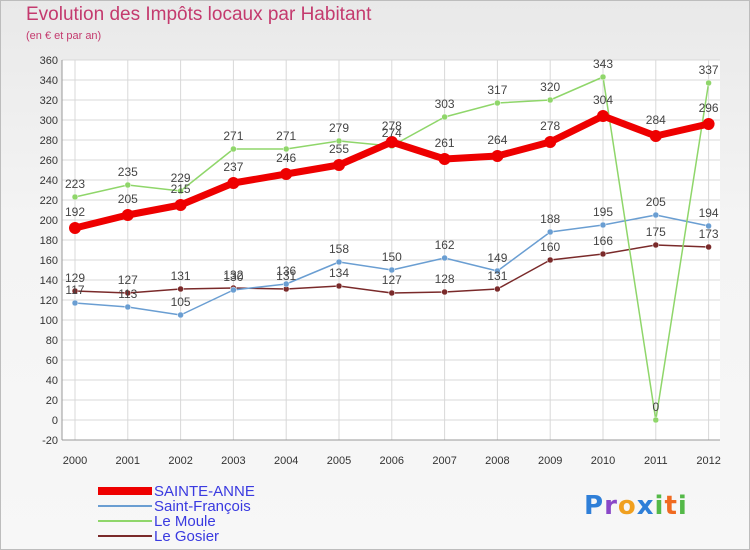  Describe the element at coordinates (128, 461) in the screenshot. I see `x-tick-label: 2001` at that location.